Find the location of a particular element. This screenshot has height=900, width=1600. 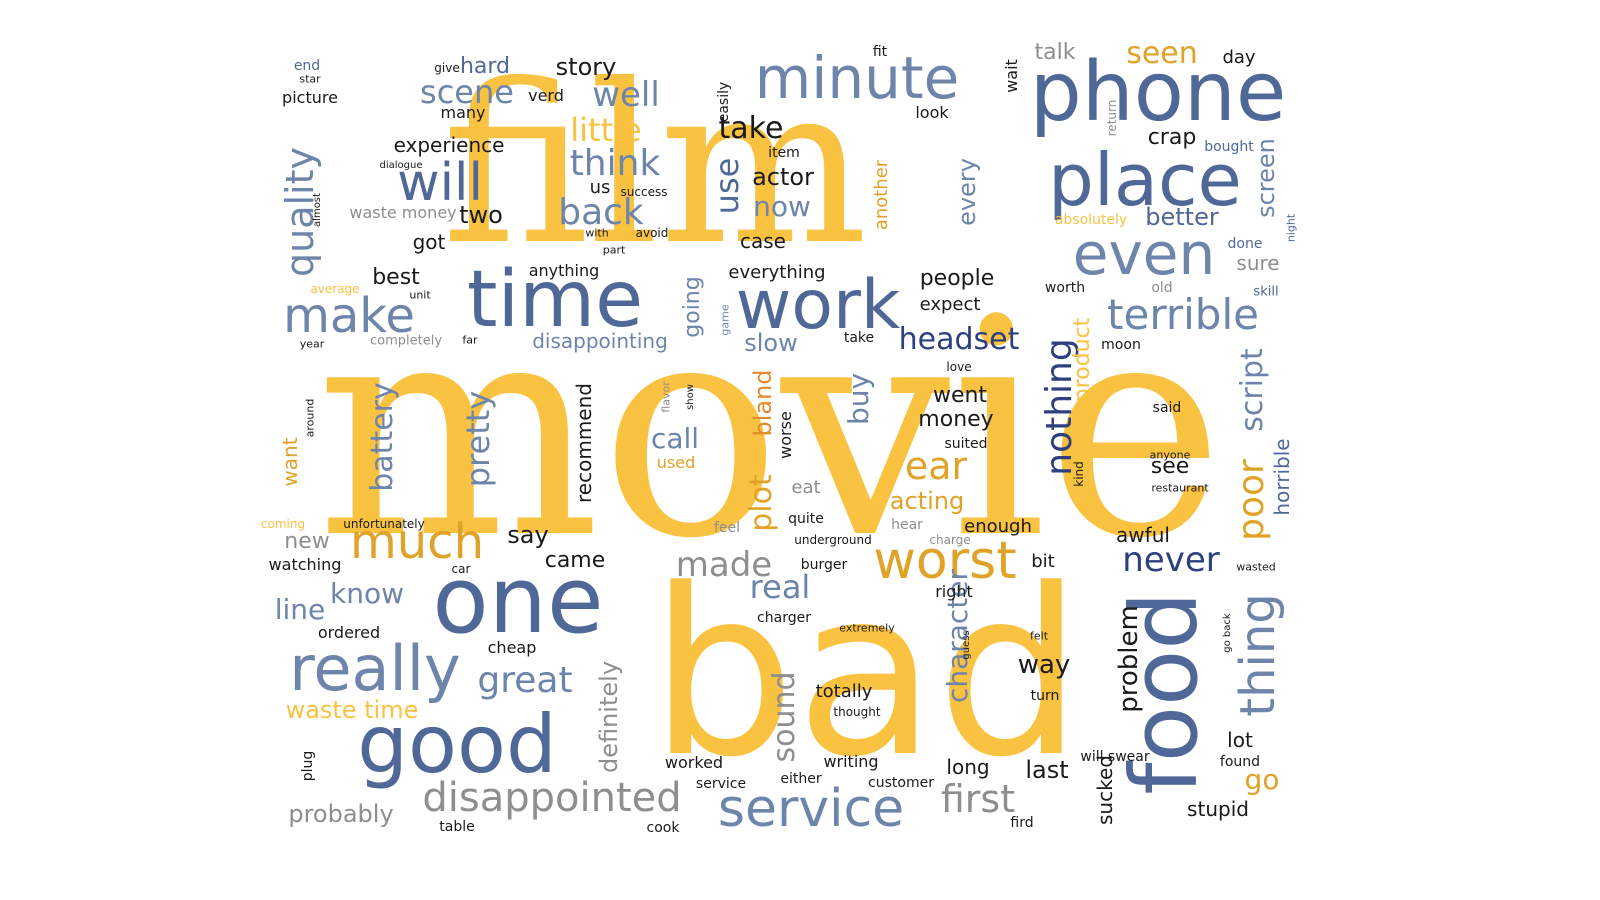

word-bad: bad is located at coordinates (866, 674).